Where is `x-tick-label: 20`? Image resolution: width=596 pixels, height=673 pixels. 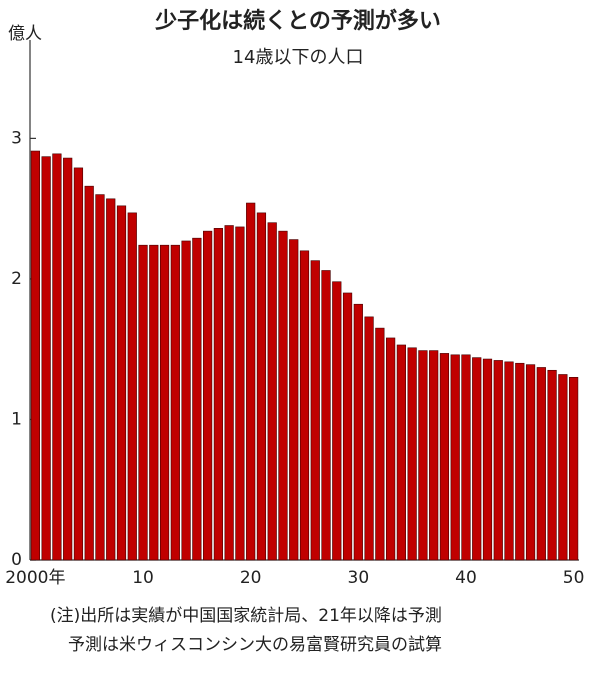 x-tick-label: 20 is located at coordinates (251, 578).